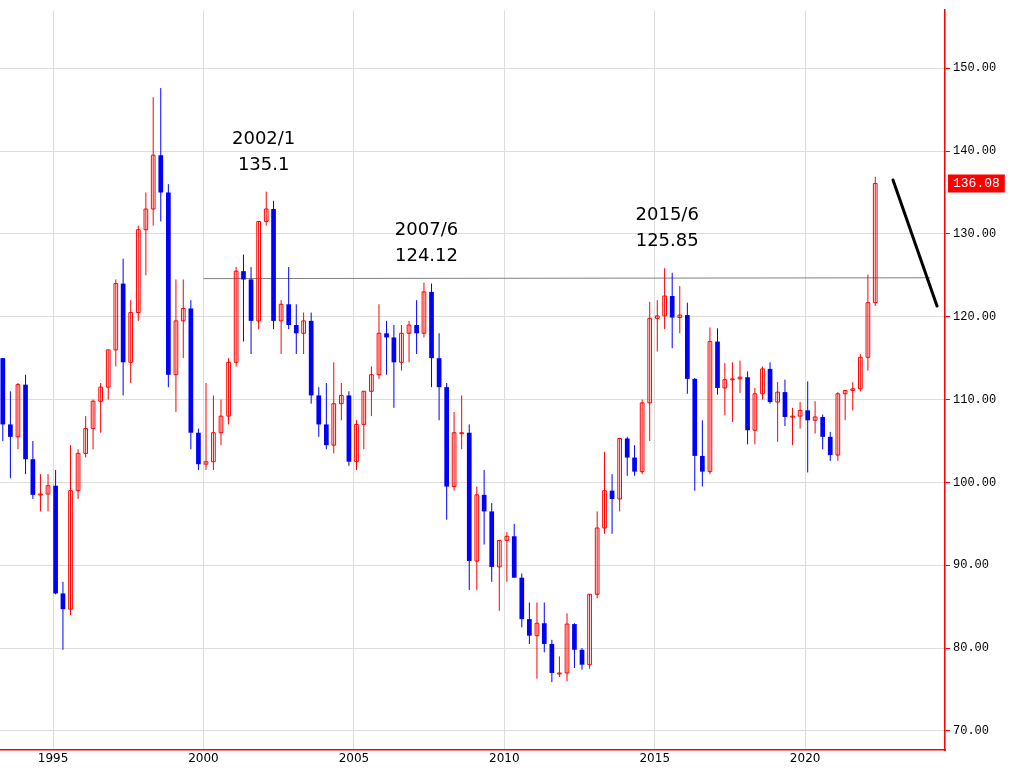 The height and width of the screenshot is (769, 1024). I want to click on x-tick-label: 2010, so click(504, 758).